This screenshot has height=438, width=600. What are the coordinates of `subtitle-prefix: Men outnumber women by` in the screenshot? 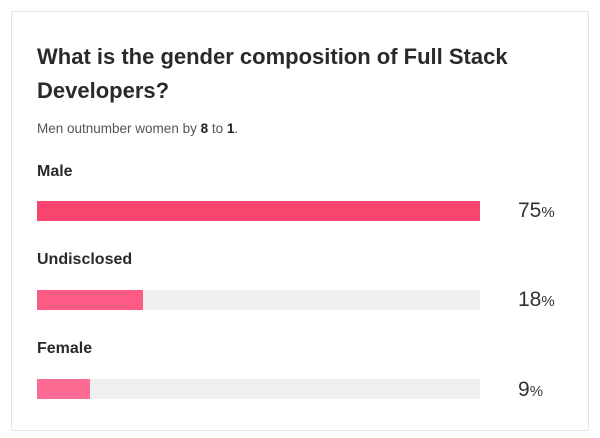 It's located at (119, 128).